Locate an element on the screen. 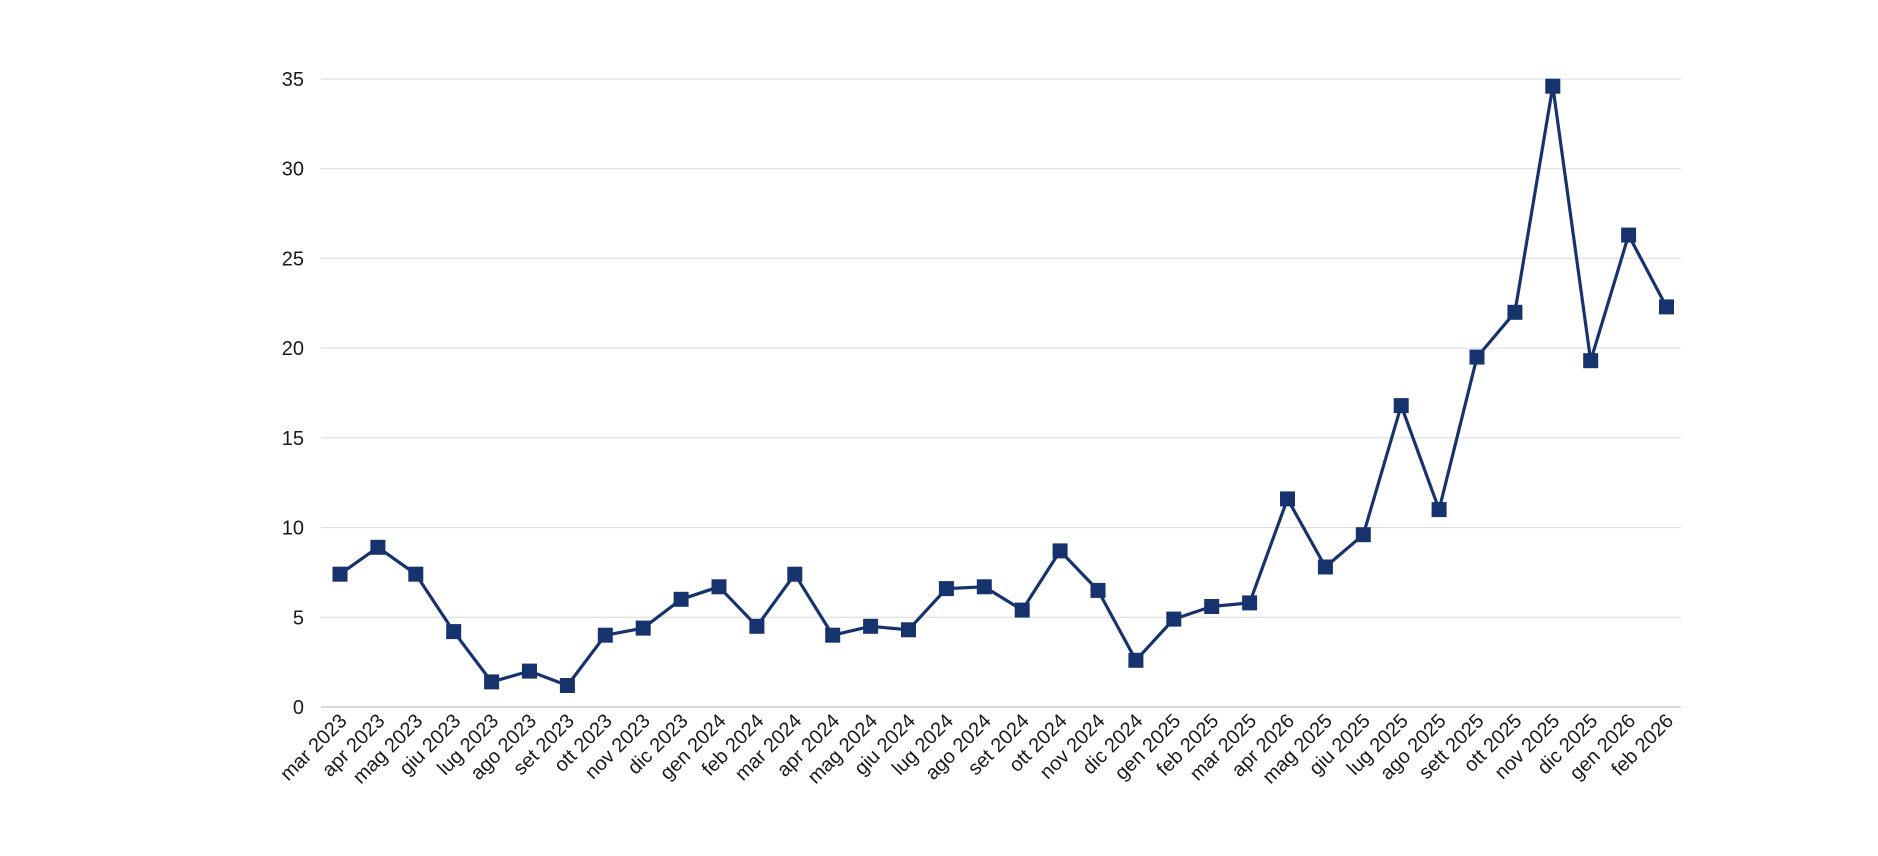 This screenshot has height=856, width=1878. y-tick-label-5: 25 is located at coordinates (293, 259).